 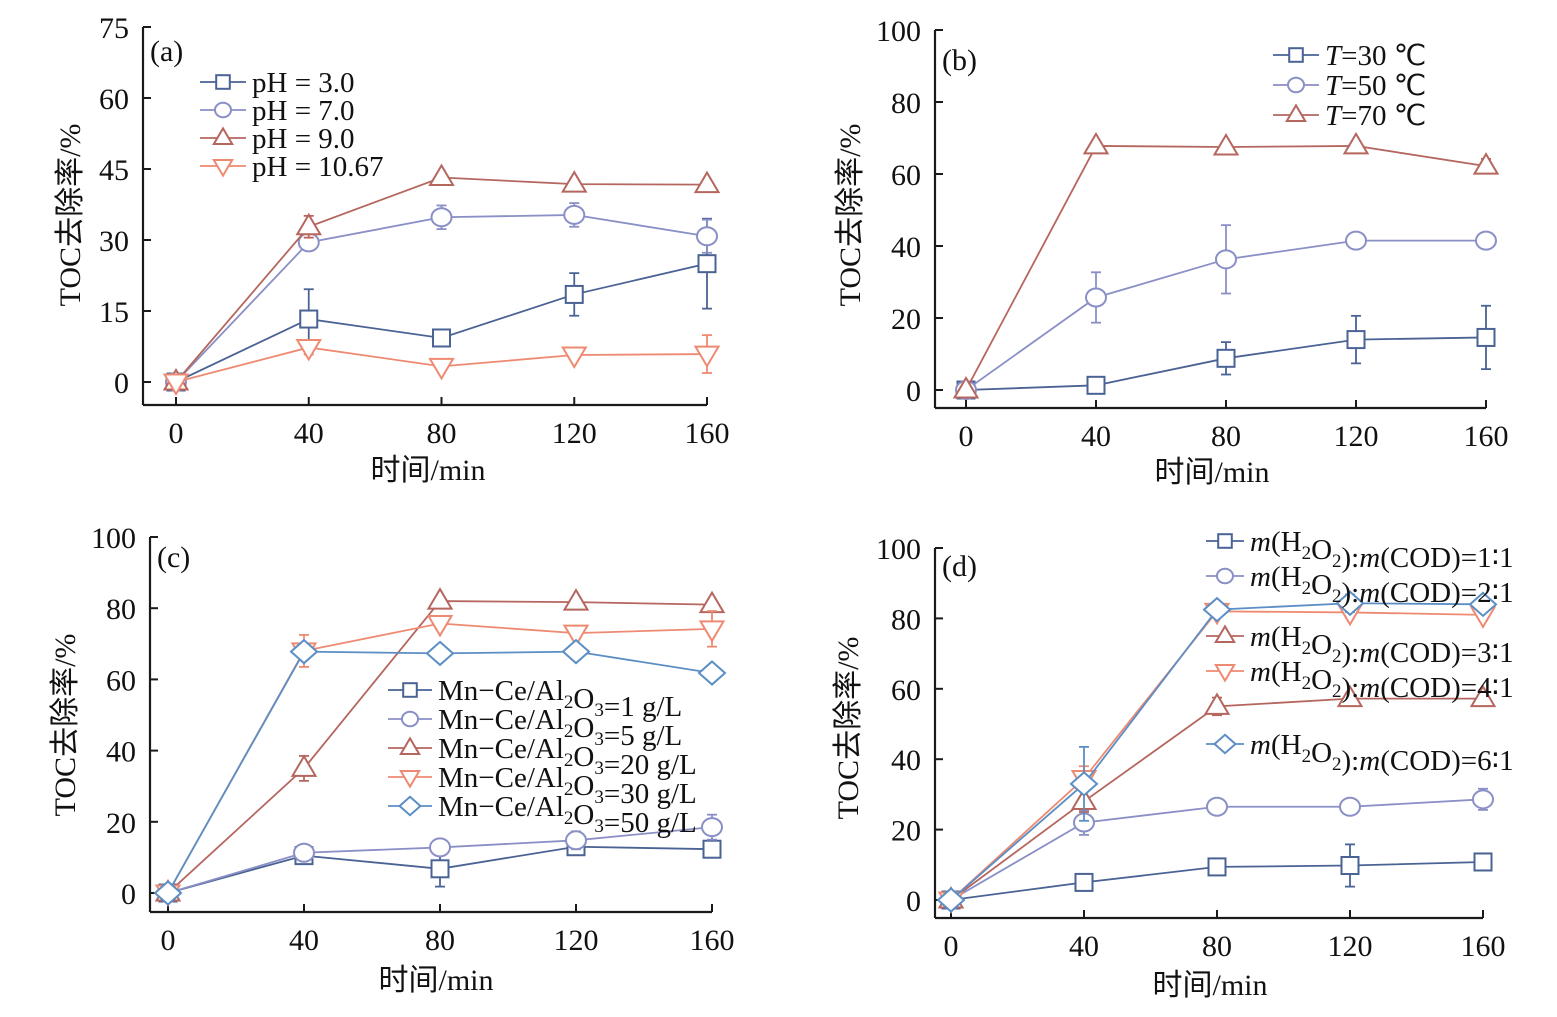 What do you see at coordinates (173, 557) in the screenshot?
I see `panel-label: (c)` at bounding box center [173, 557].